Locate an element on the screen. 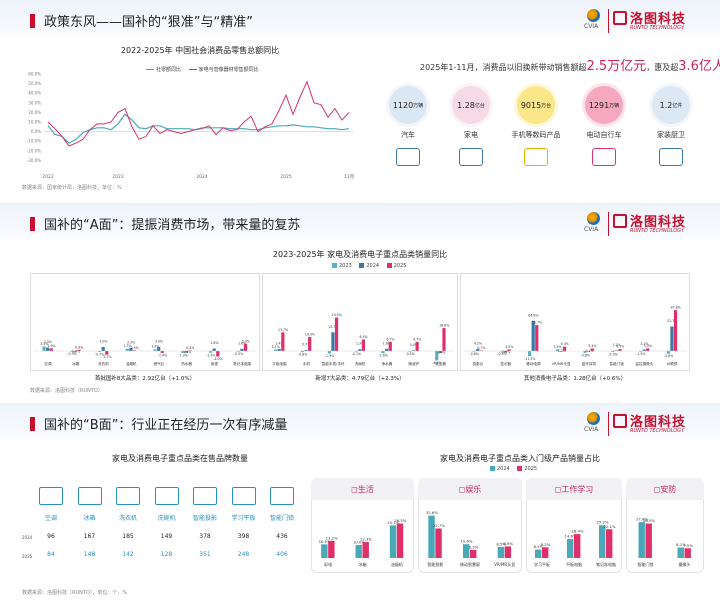  category-label: 洗碗机 is located at coordinates (360, 363).